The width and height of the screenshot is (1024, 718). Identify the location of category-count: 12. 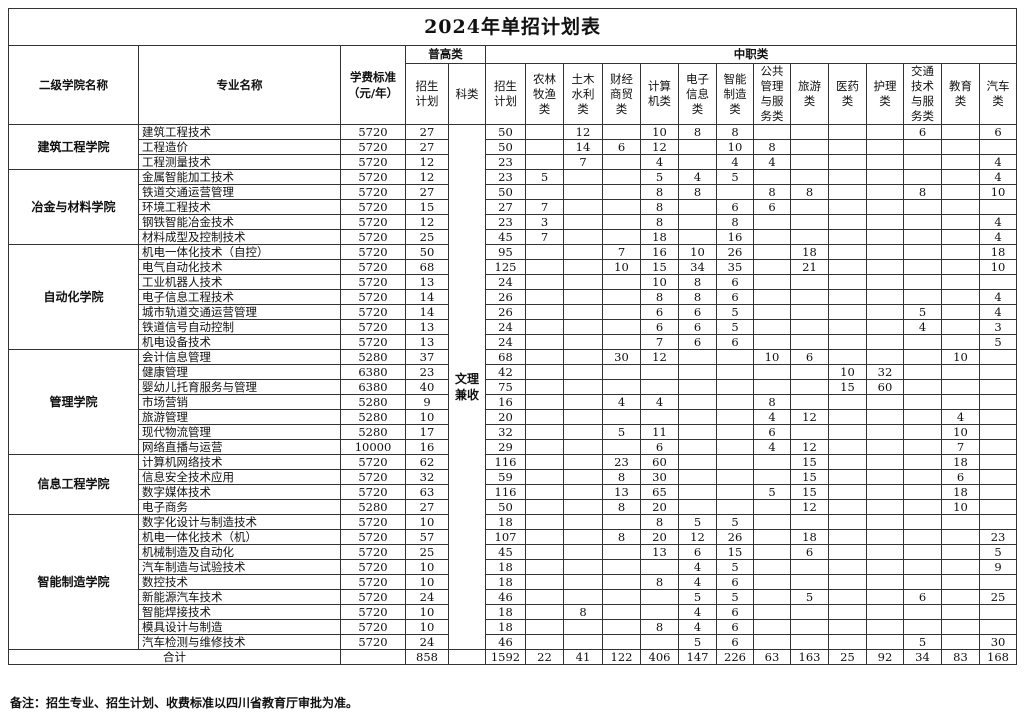
(697, 537).